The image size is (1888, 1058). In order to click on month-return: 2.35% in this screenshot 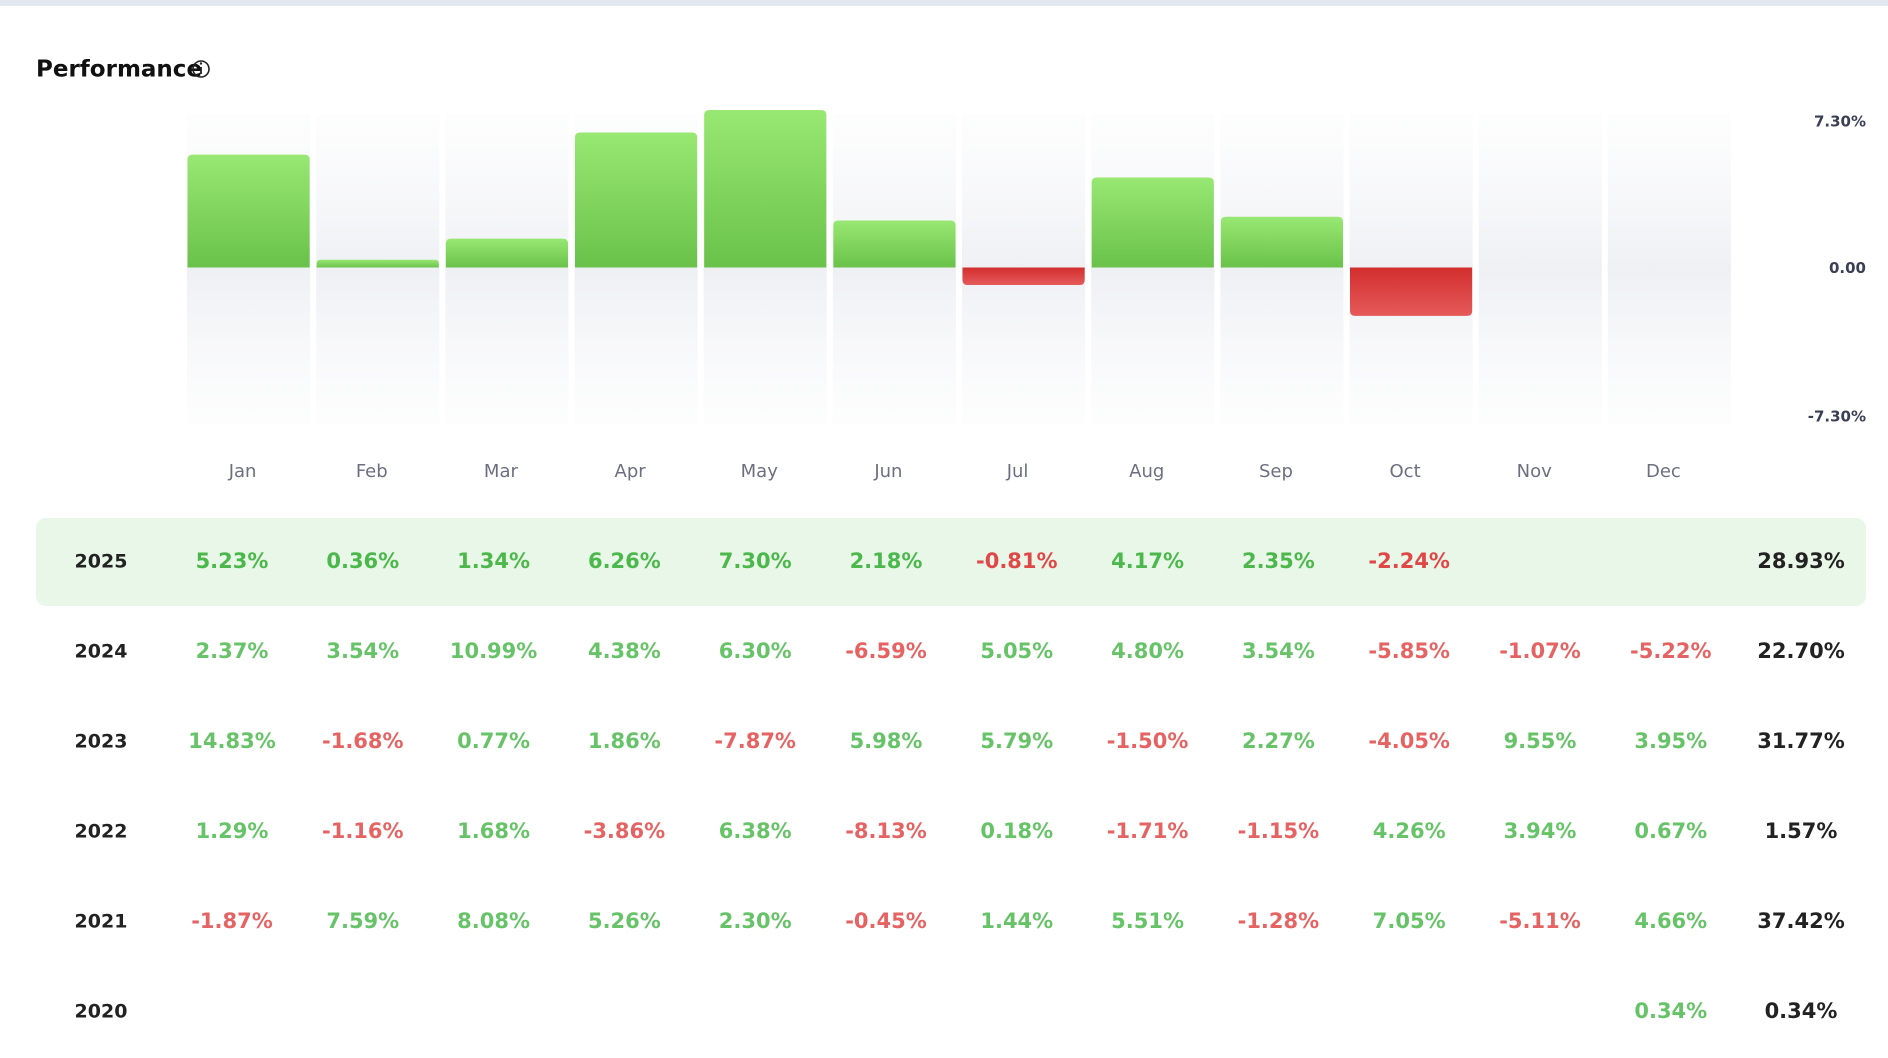, I will do `click(1278, 561)`.